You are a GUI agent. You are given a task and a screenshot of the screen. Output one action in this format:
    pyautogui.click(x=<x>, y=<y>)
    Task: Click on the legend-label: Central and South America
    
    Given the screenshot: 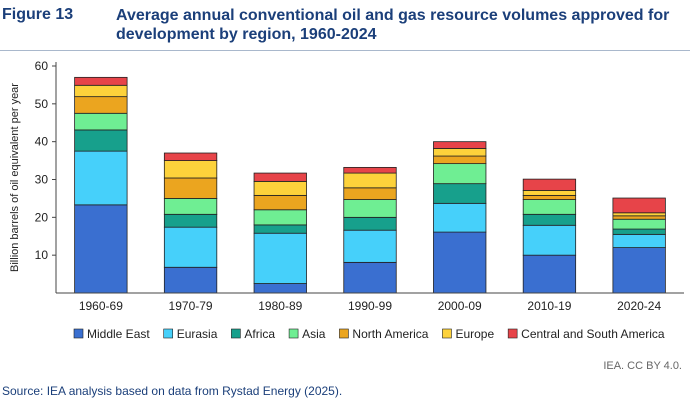 What is the action you would take?
    pyautogui.click(x=593, y=334)
    